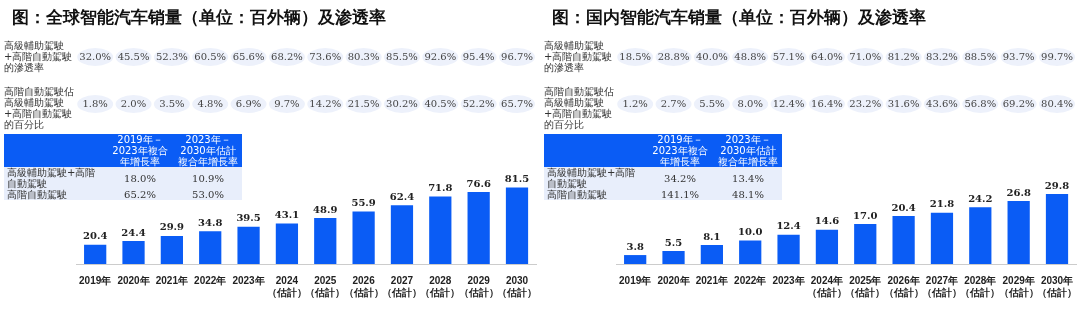 This screenshot has width=1080, height=329. What do you see at coordinates (95, 56) in the screenshot?
I see `text: 32.0%` at bounding box center [95, 56].